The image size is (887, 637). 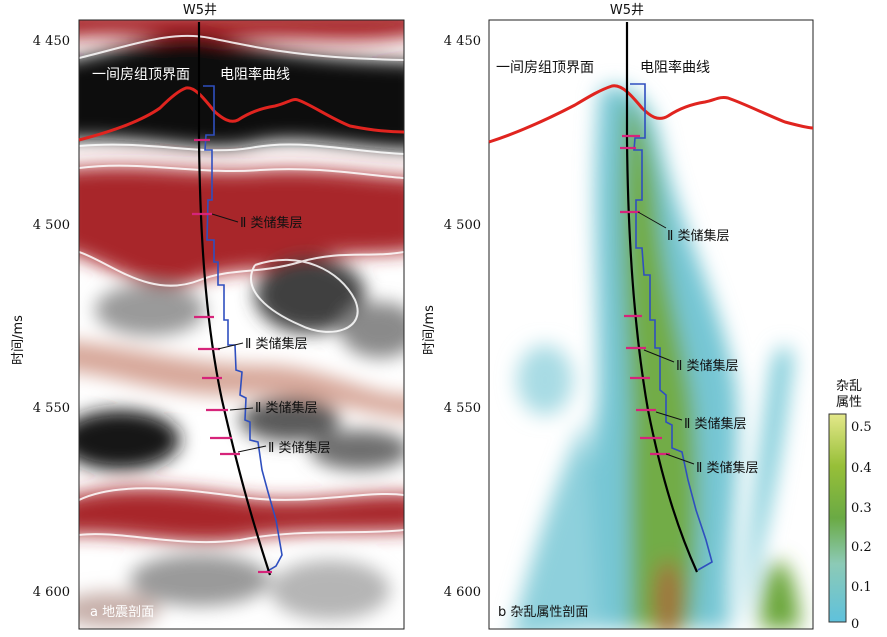 I want to click on well-name-b: W5井, so click(x=627, y=10).